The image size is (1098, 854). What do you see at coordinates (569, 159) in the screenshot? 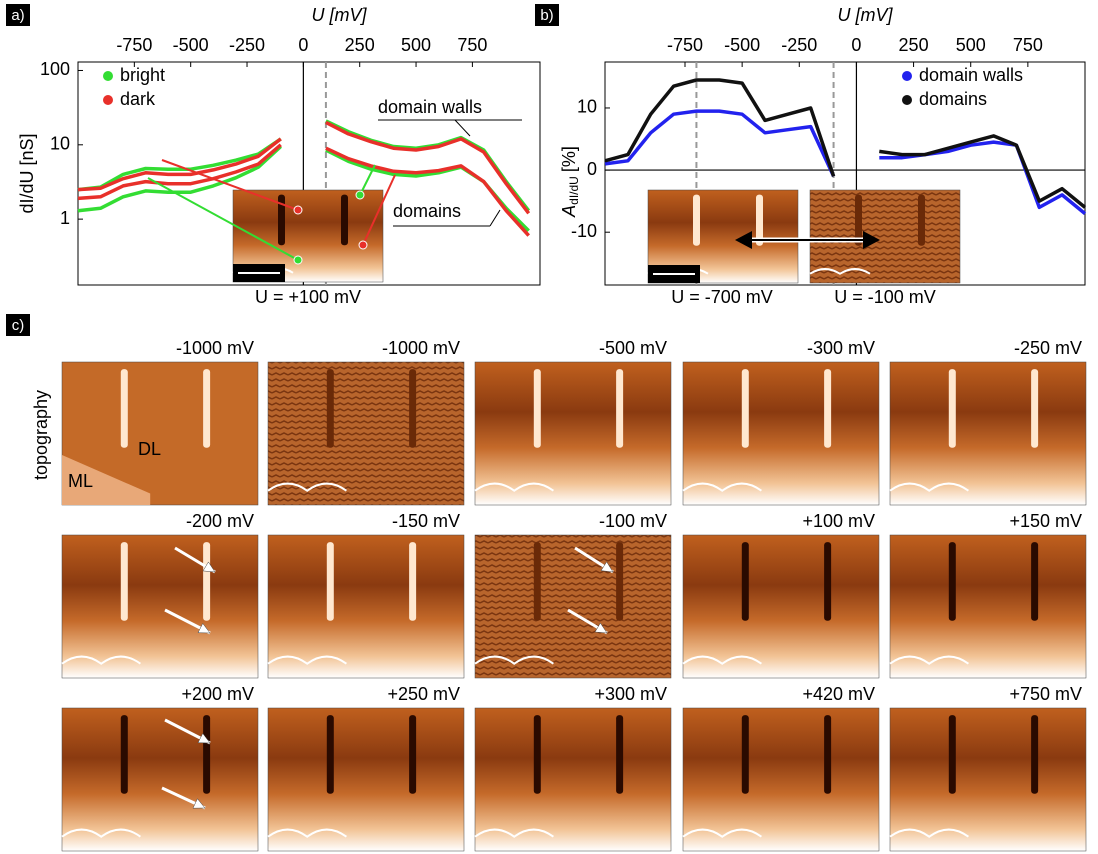
I see `y-label-unit: [%]` at bounding box center [569, 159].